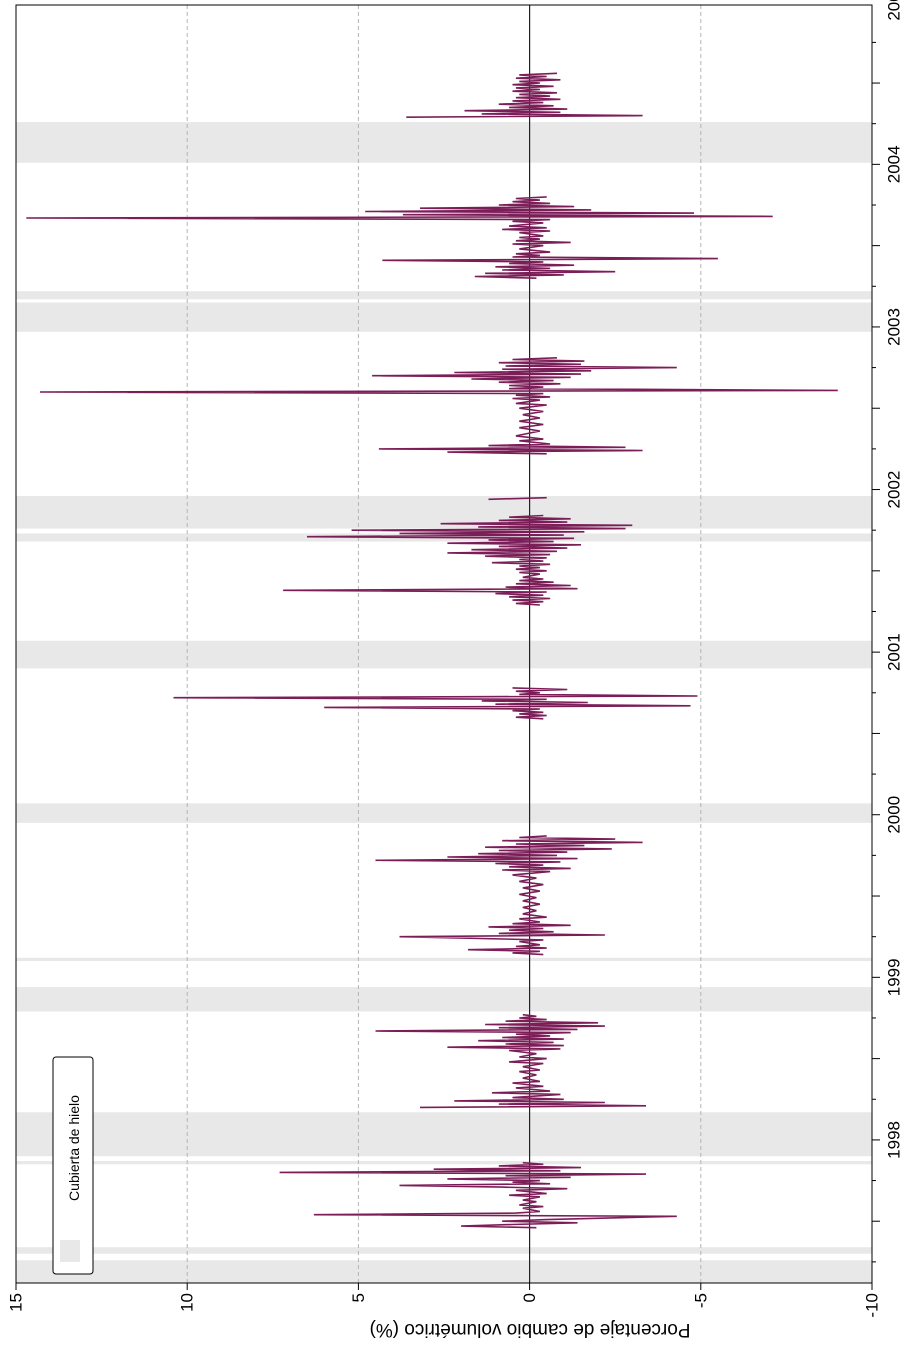 The width and height of the screenshot is (918, 1353). I want to click on x-tick-label: 2003, so click(894, 327).